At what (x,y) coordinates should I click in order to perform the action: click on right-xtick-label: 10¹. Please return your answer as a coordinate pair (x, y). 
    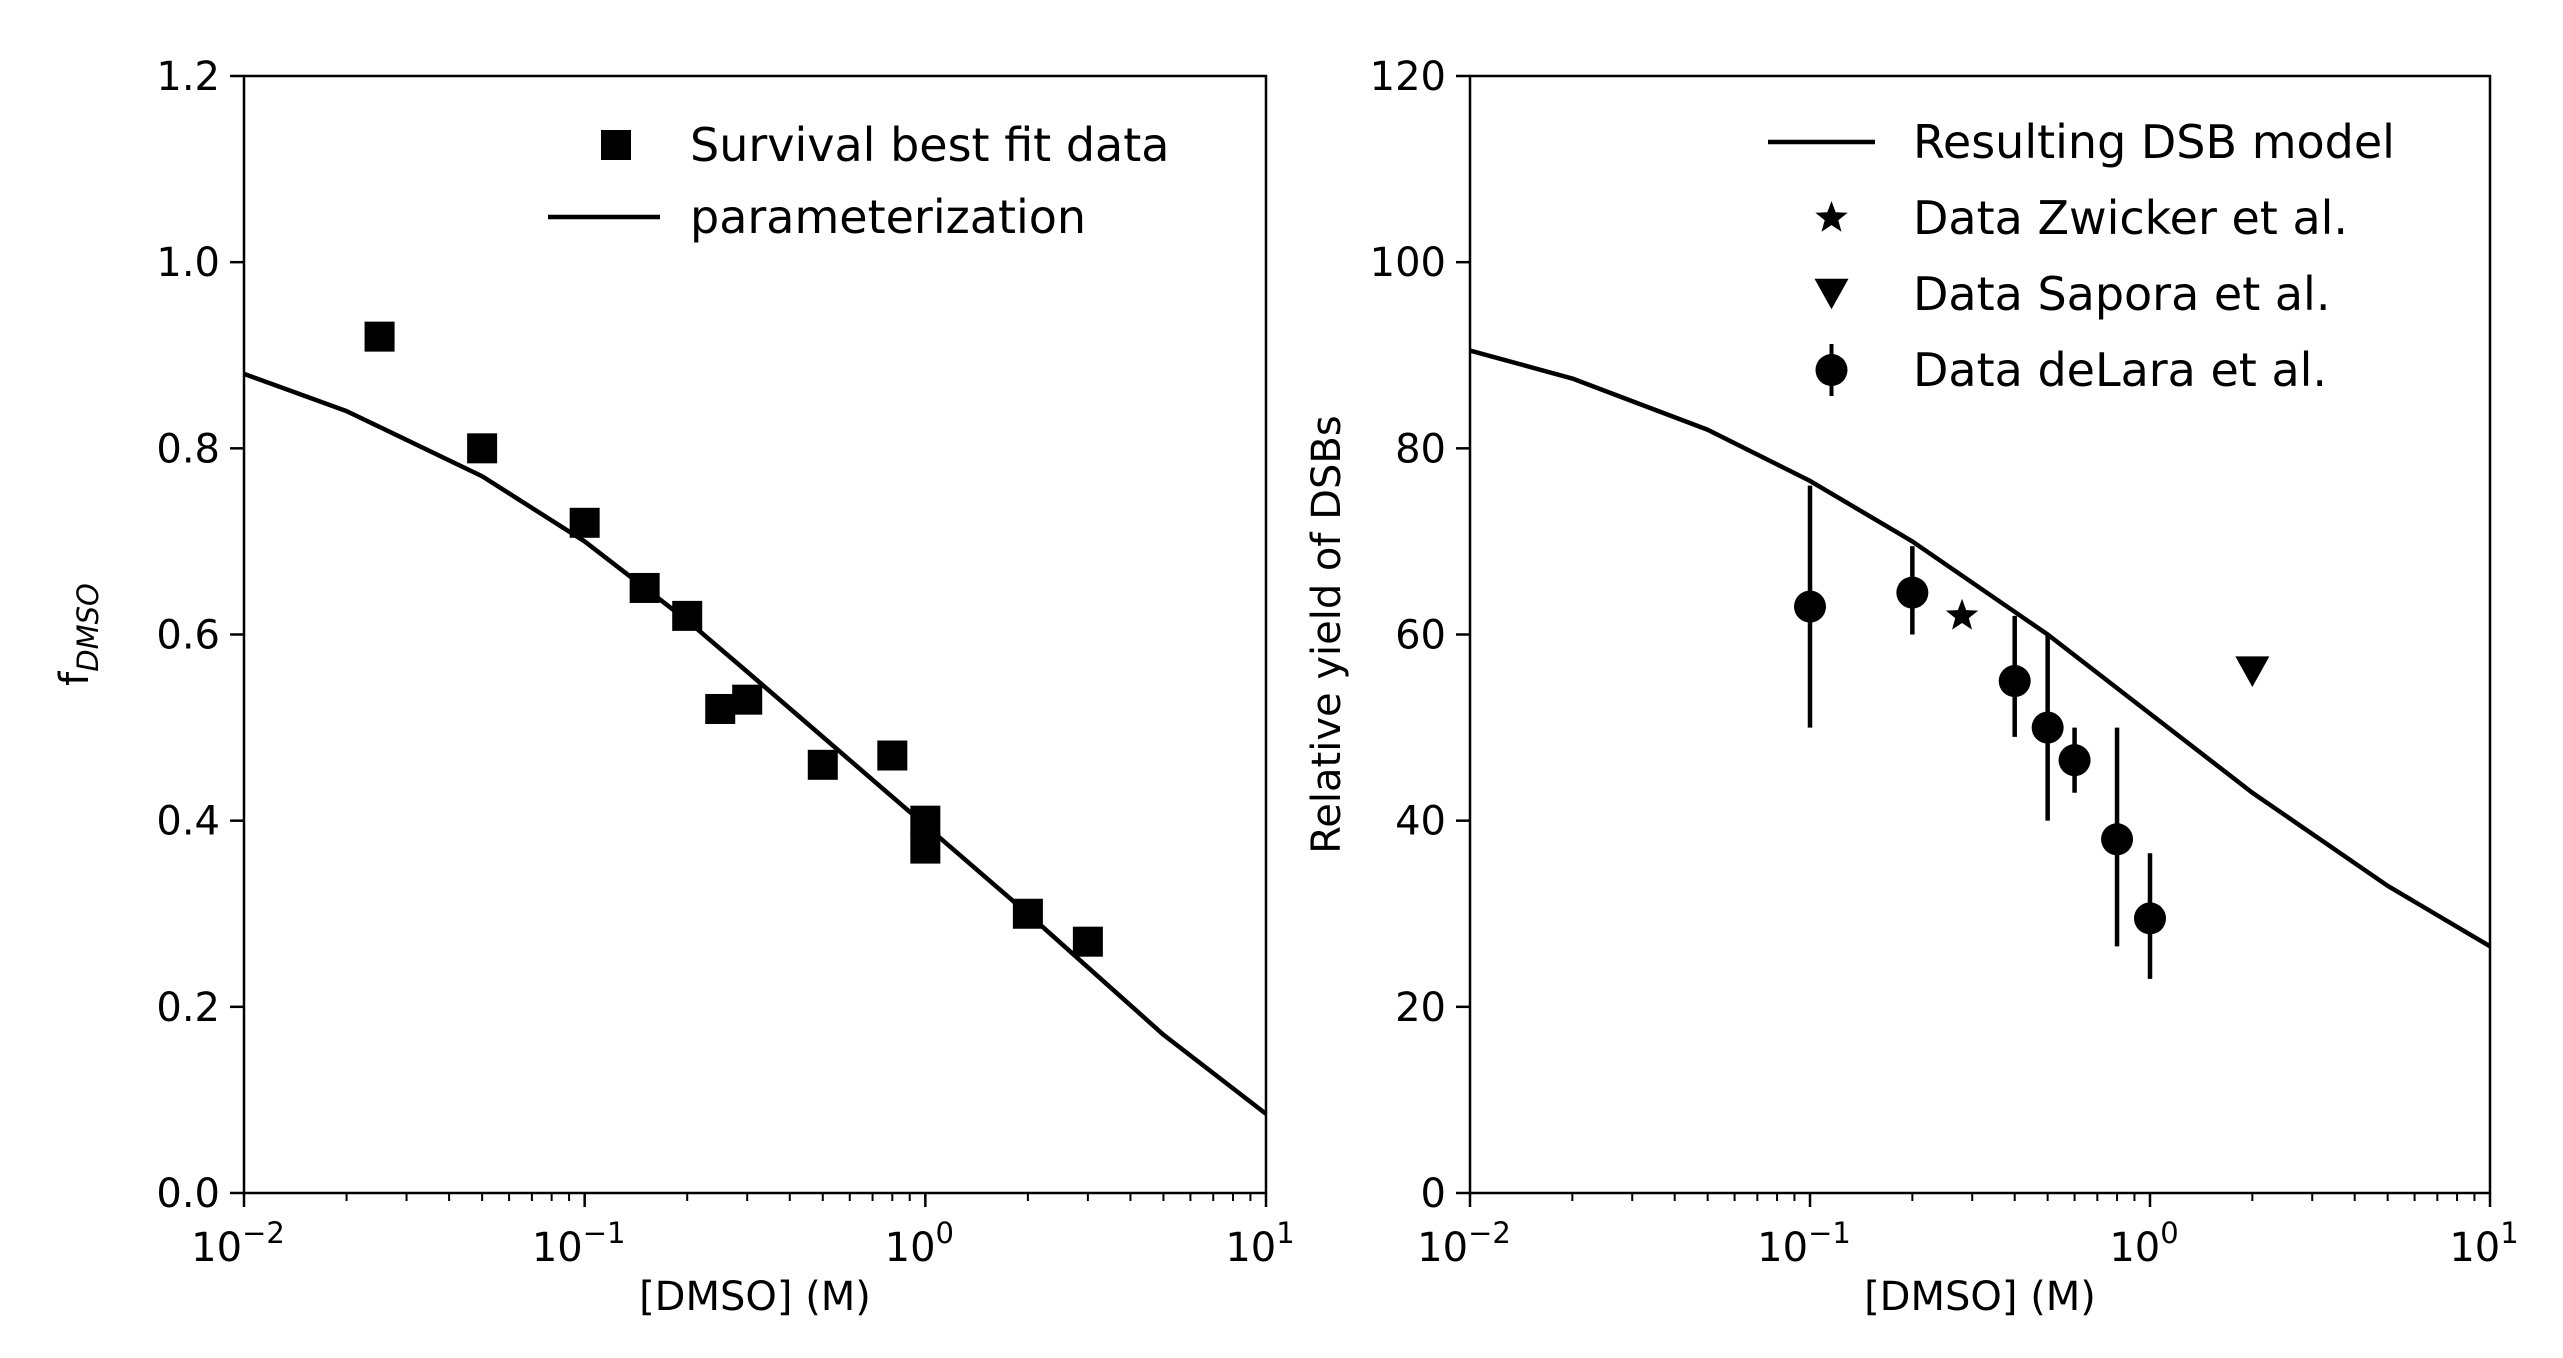
    Looking at the image, I should click on (2483, 1243).